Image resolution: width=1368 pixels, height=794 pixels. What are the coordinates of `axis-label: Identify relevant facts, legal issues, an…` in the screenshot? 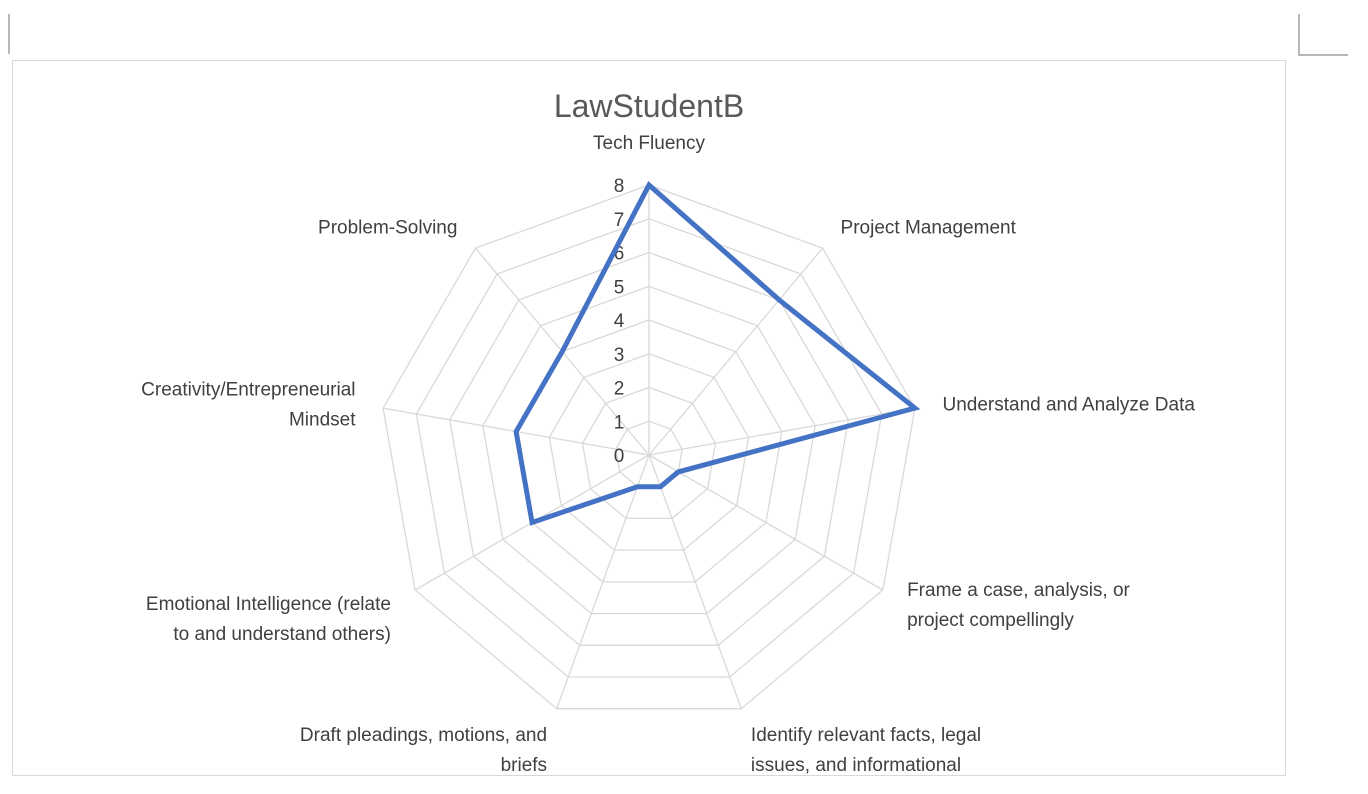 It's located at (866, 750).